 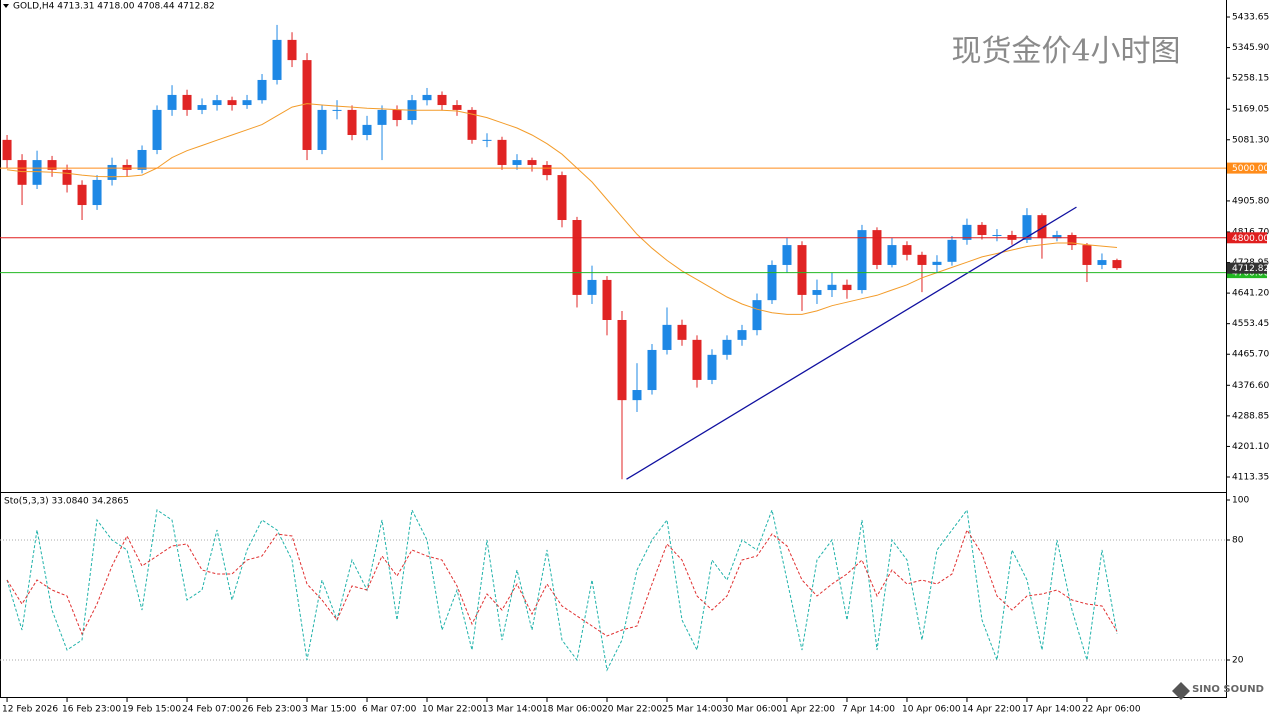 I want to click on y-tick-label: 4288.85, so click(x=1250, y=416).